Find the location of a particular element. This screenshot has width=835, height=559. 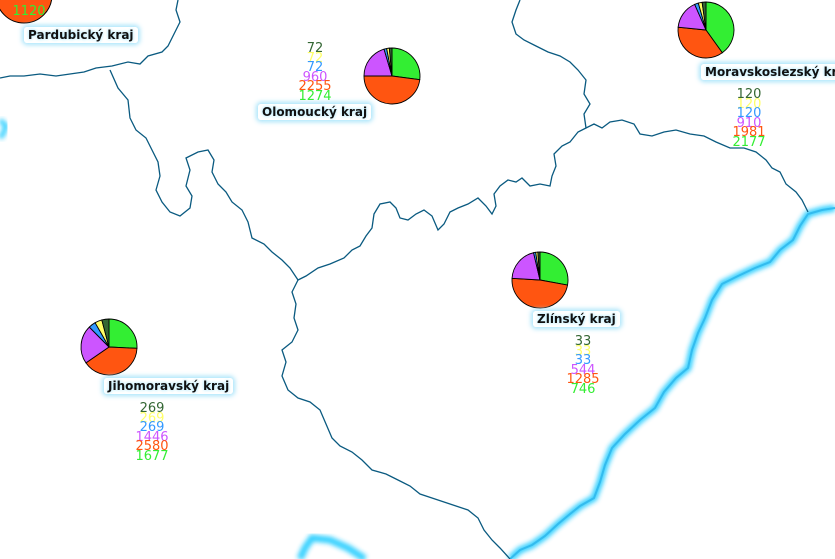

stat-value-4: 1446 is located at coordinates (152, 437).